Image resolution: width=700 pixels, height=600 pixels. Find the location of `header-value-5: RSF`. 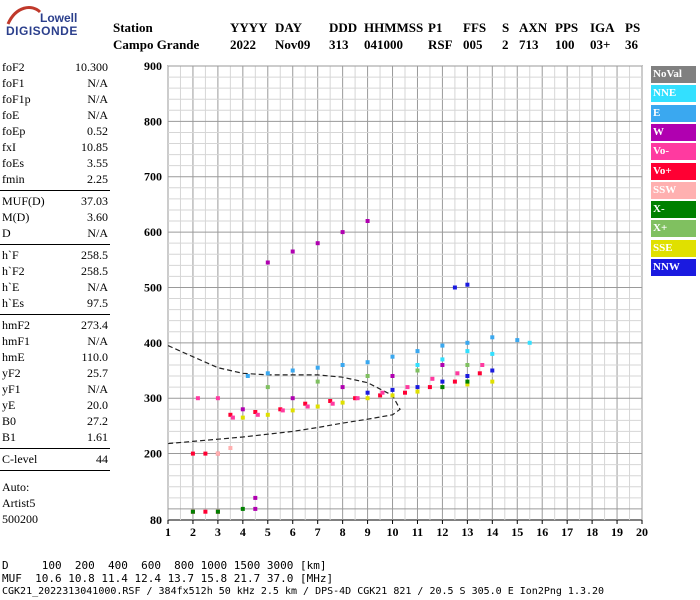

header-value-5: RSF is located at coordinates (440, 44).